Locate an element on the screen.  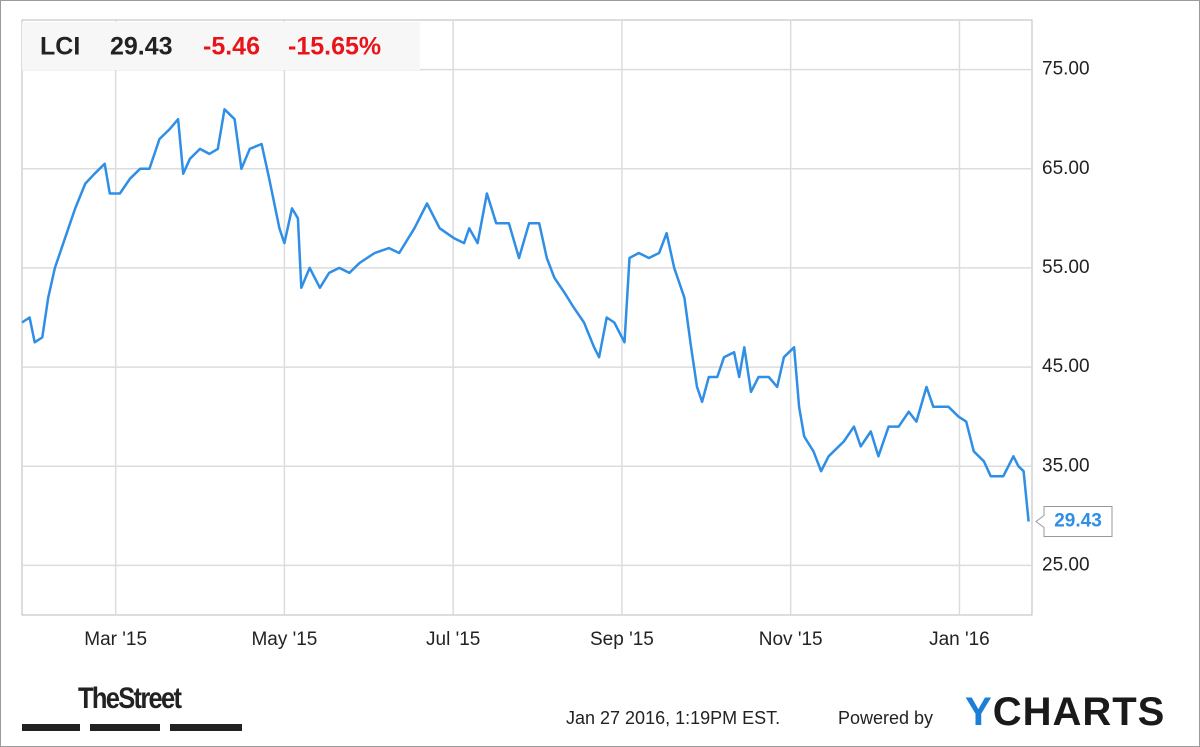
x-tick-label: Jul '15 is located at coordinates (453, 639).